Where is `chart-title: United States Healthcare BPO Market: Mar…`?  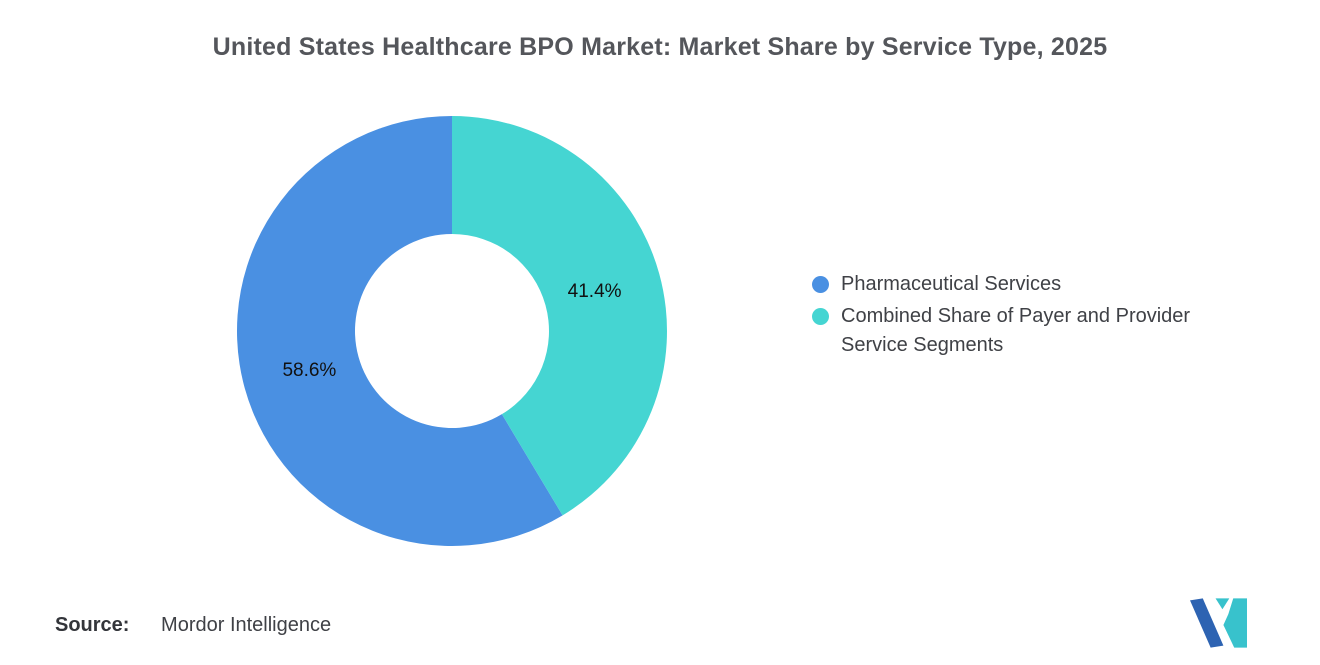 chart-title: United States Healthcare BPO Market: Mar… is located at coordinates (660, 47).